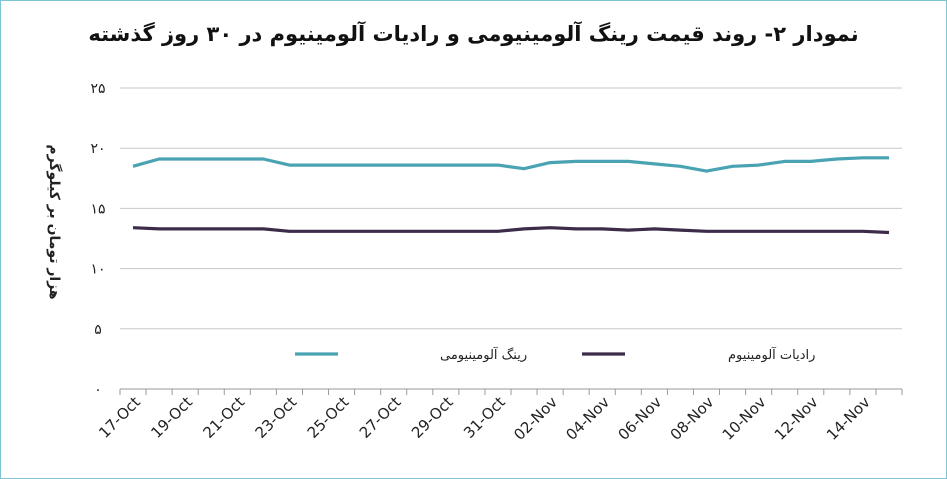 The image size is (947, 479). I want to click on x-tick-label: 21-Oct, so click(223, 417).